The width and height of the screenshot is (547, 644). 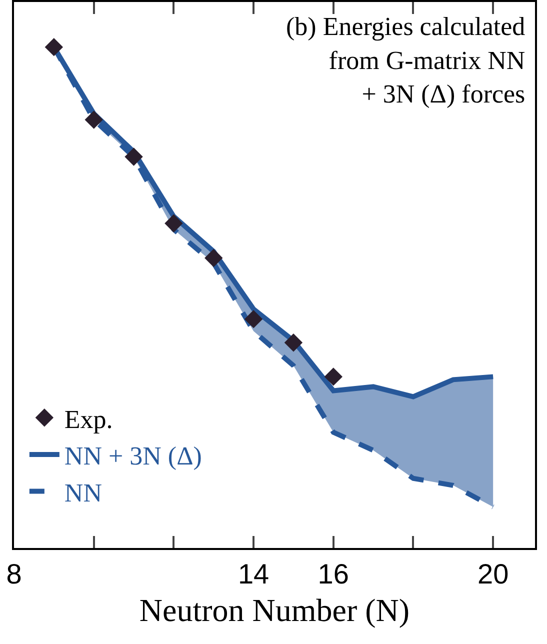 I want to click on x-tick-label: 14, so click(x=254, y=574).